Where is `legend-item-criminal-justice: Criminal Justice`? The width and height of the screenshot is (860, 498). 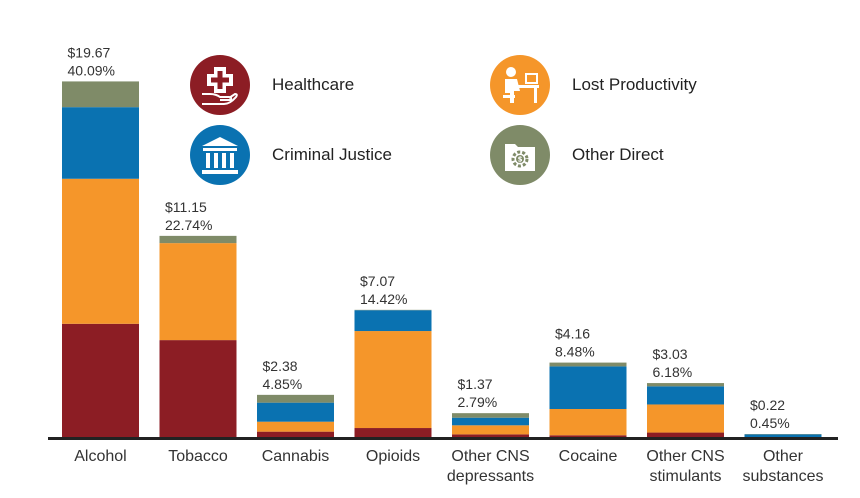
legend-item-criminal-justice: Criminal Justice is located at coordinates (291, 155).